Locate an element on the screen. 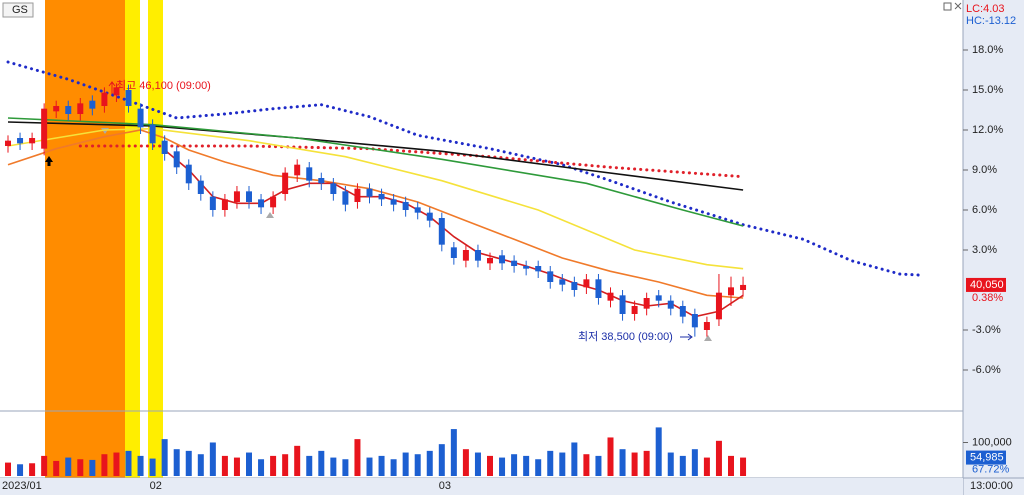 The width and height of the screenshot is (1024, 495). y-tick-label: 6.0% is located at coordinates (984, 210).